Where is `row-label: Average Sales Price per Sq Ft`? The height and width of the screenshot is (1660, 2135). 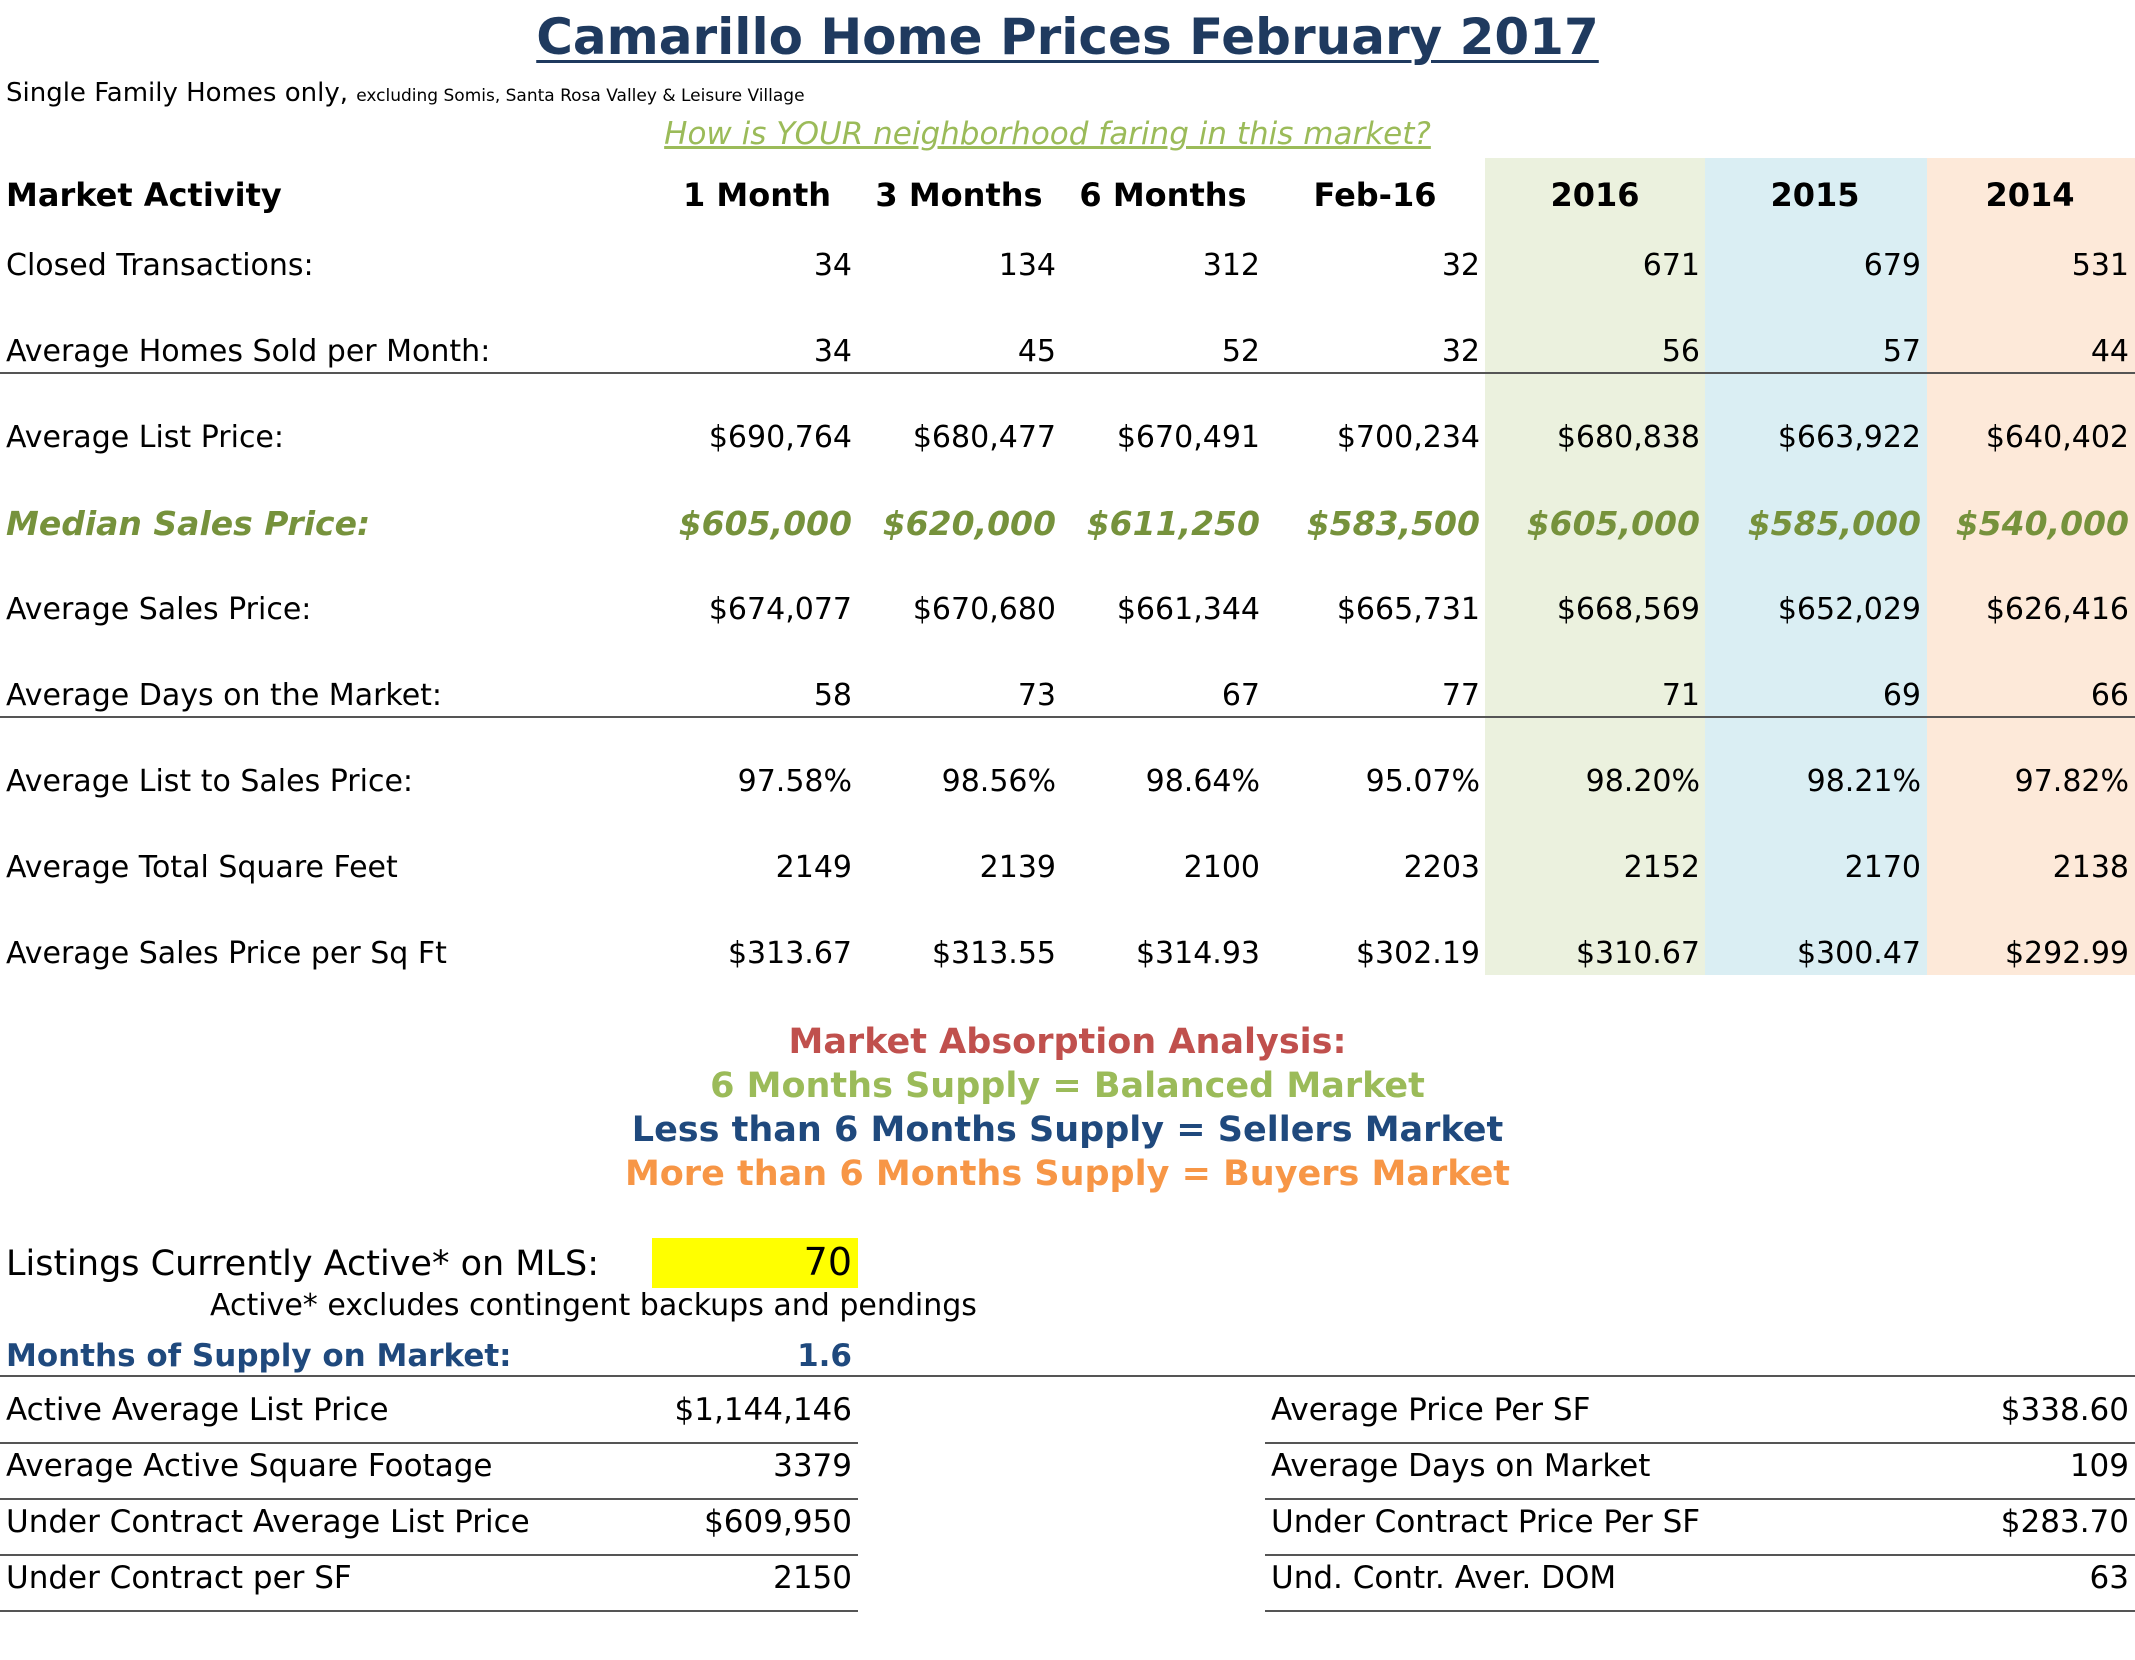
row-label: Average Sales Price per Sq Ft is located at coordinates (226, 953).